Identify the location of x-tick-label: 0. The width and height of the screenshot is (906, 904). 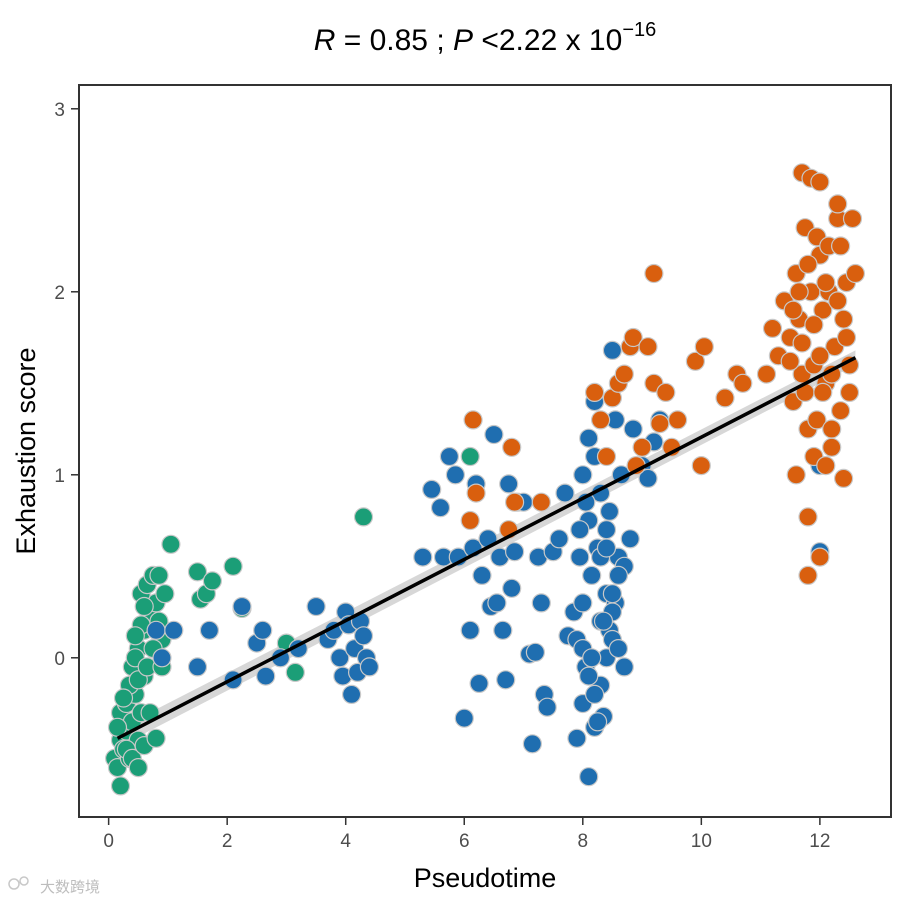
(108, 841).